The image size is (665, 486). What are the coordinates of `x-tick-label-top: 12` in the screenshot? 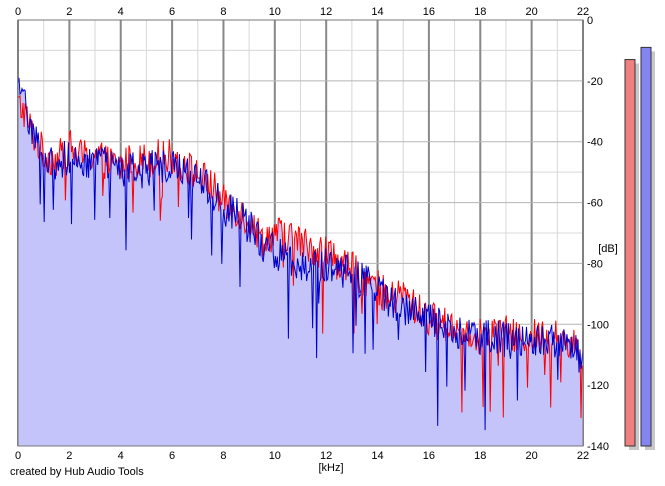 It's located at (326, 12).